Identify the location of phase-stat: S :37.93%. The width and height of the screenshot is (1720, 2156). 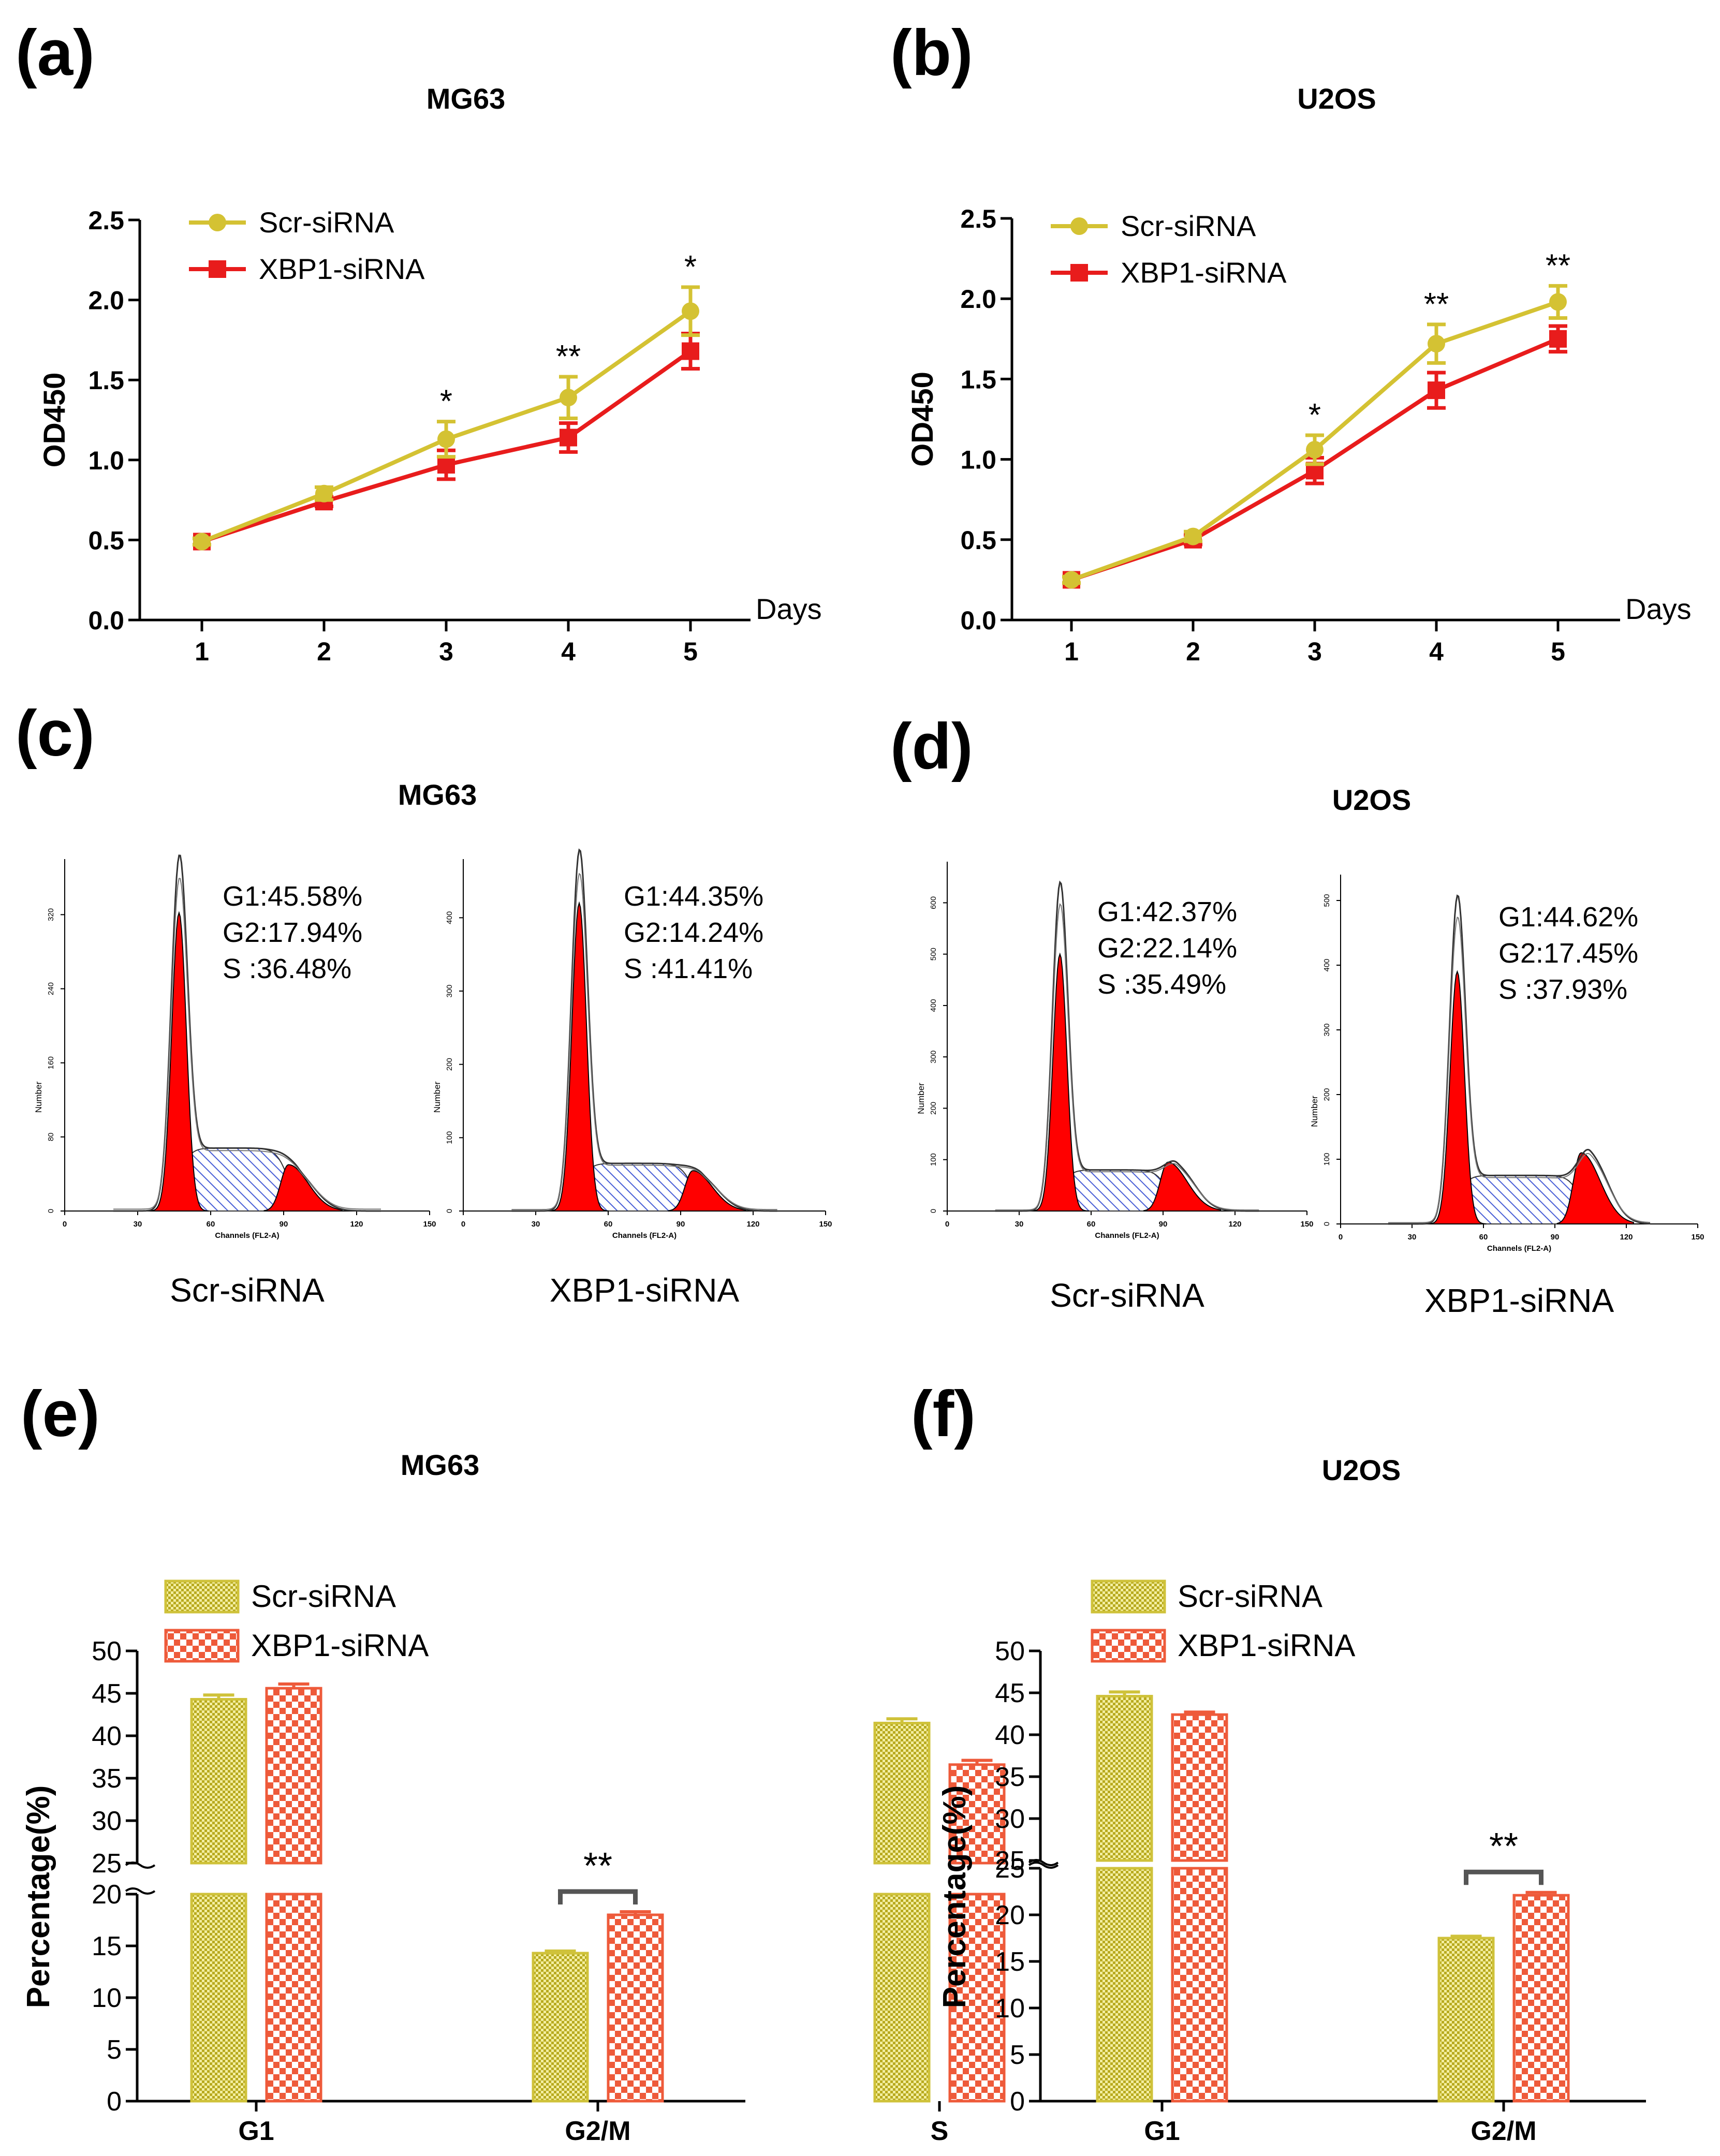
(1562, 989).